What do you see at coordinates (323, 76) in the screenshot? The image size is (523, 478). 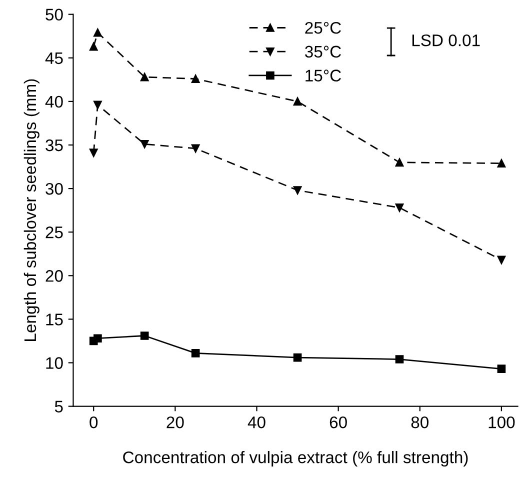 I see `legend-label: 15°C` at bounding box center [323, 76].